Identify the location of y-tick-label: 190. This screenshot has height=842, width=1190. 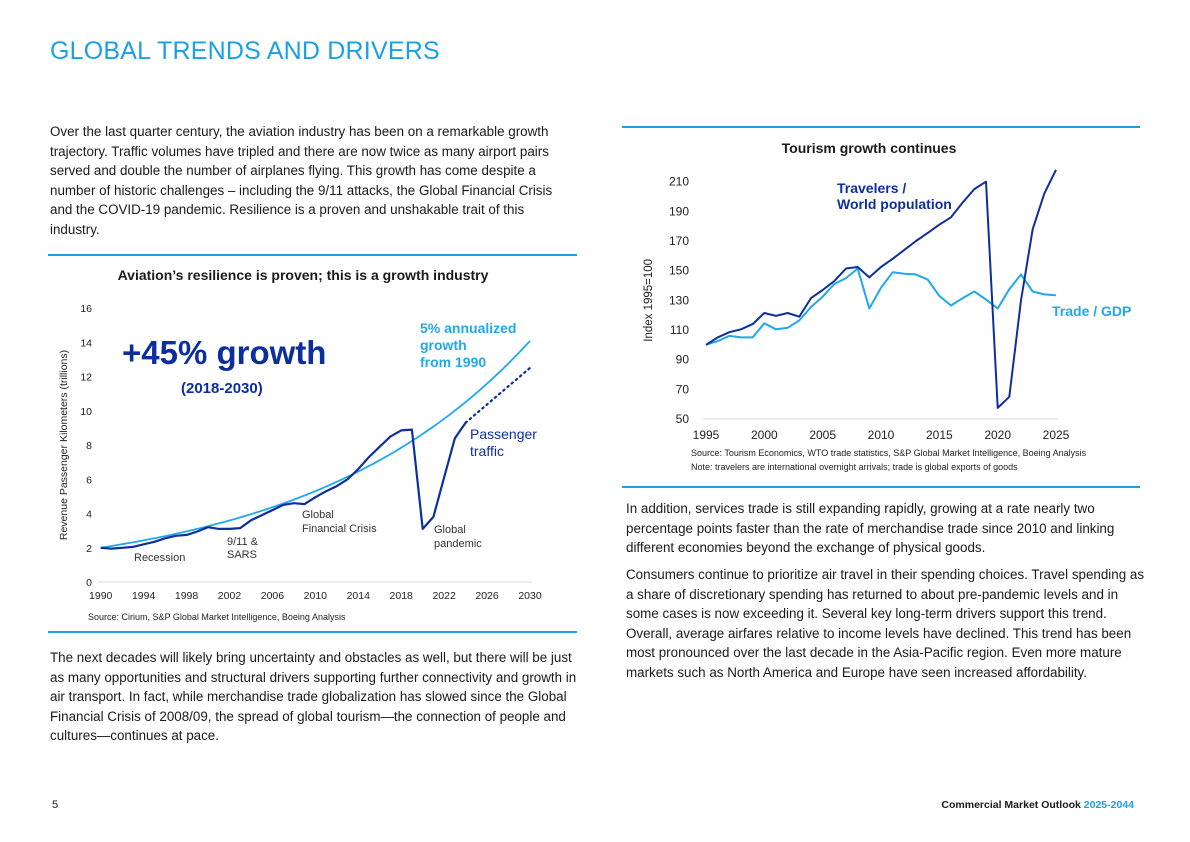
(679, 211).